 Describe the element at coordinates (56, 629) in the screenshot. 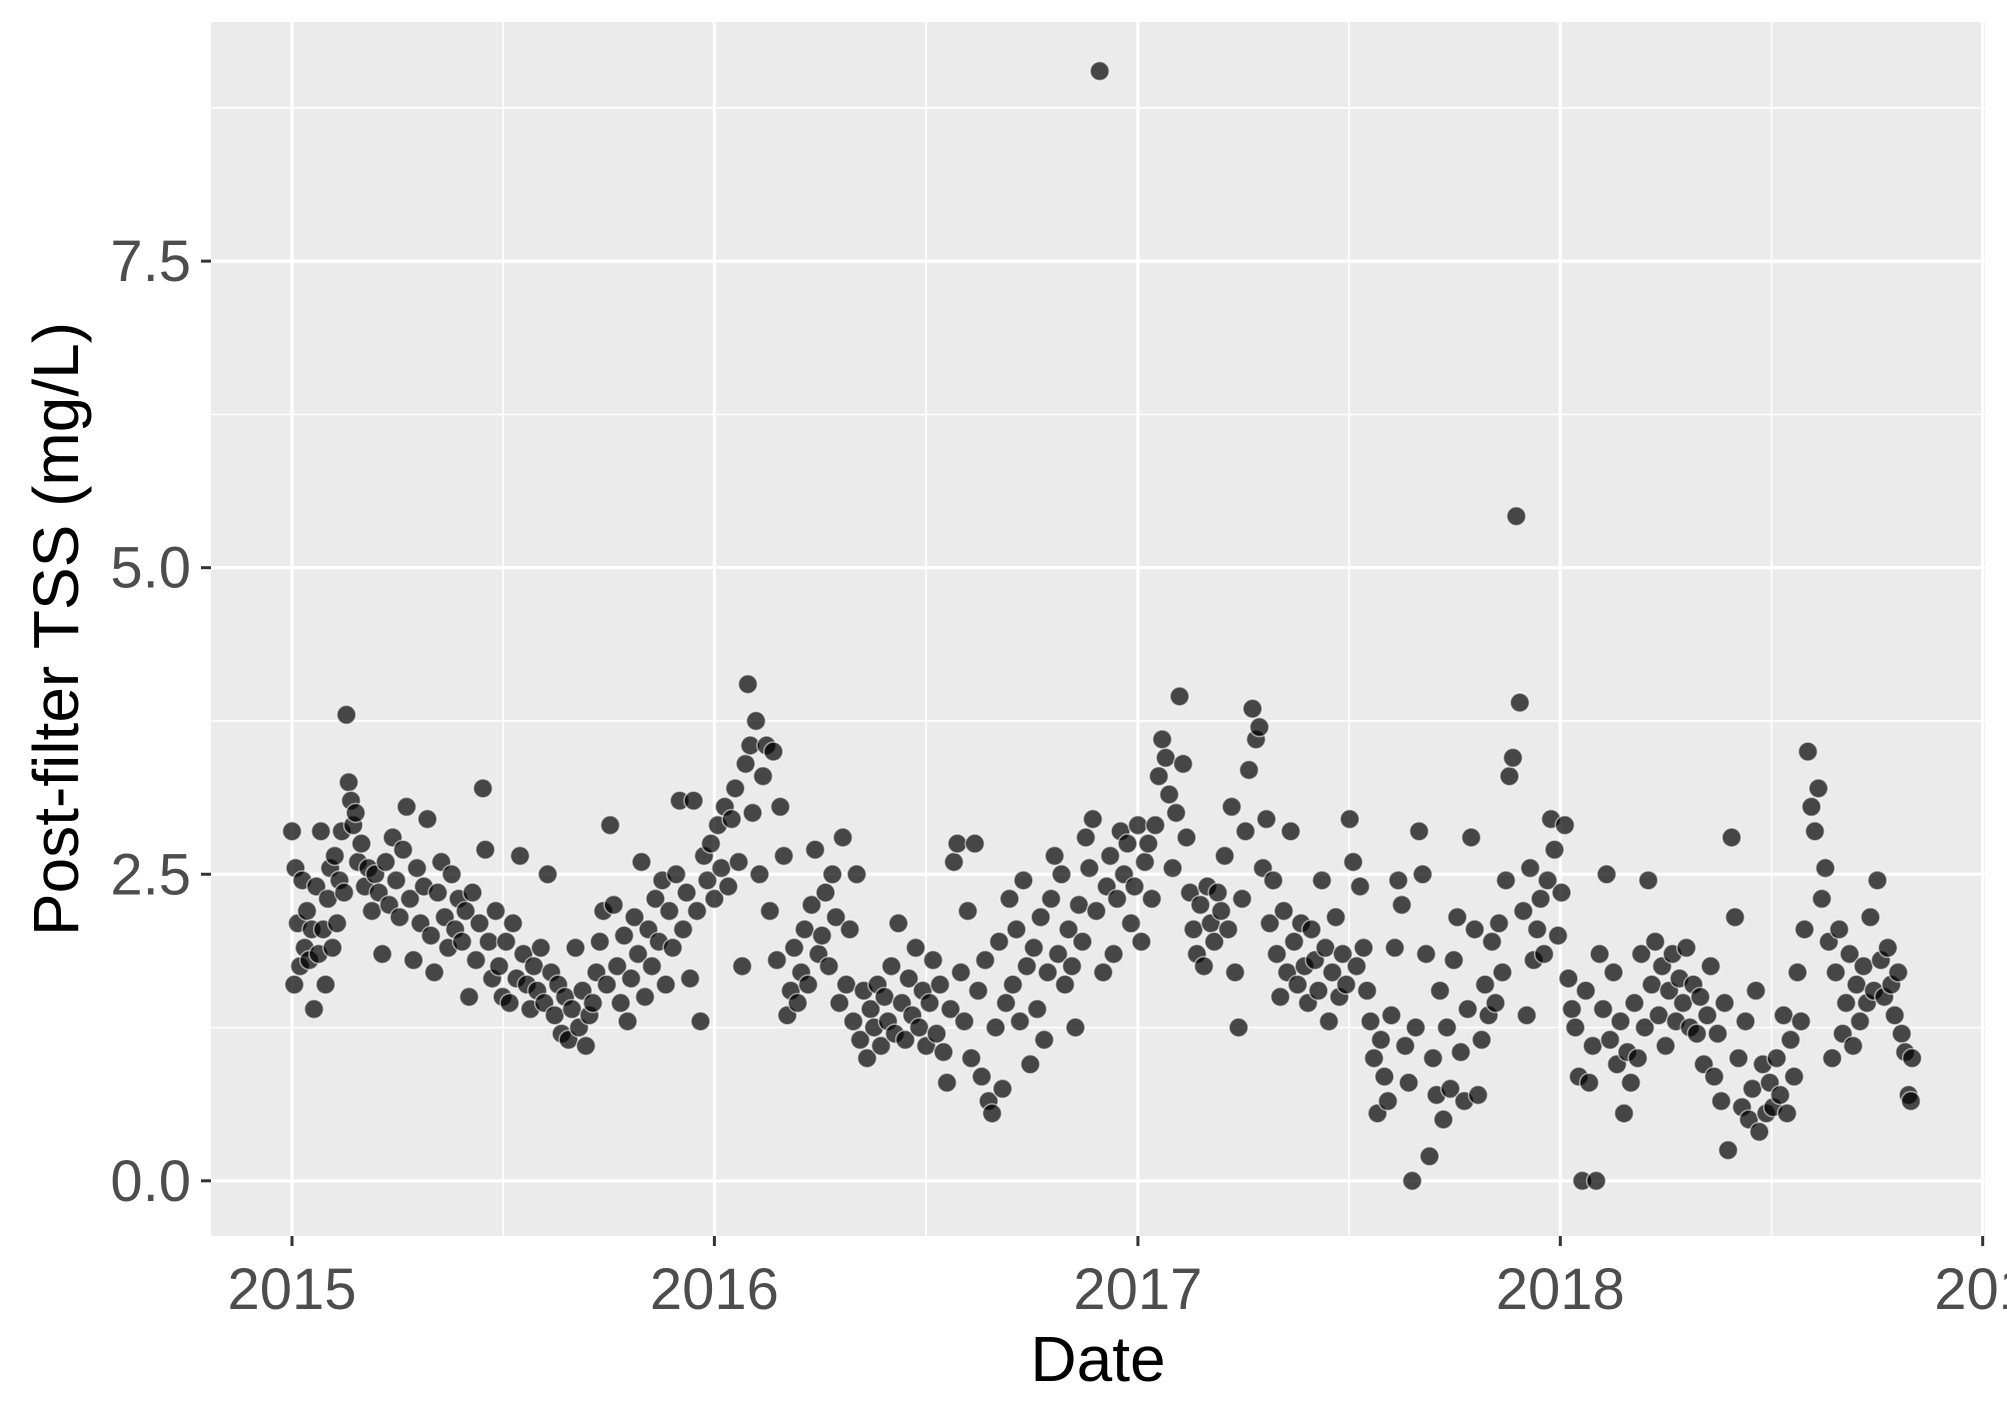

I see `y-axis-title: Post-filter TSS (mg/L)` at that location.